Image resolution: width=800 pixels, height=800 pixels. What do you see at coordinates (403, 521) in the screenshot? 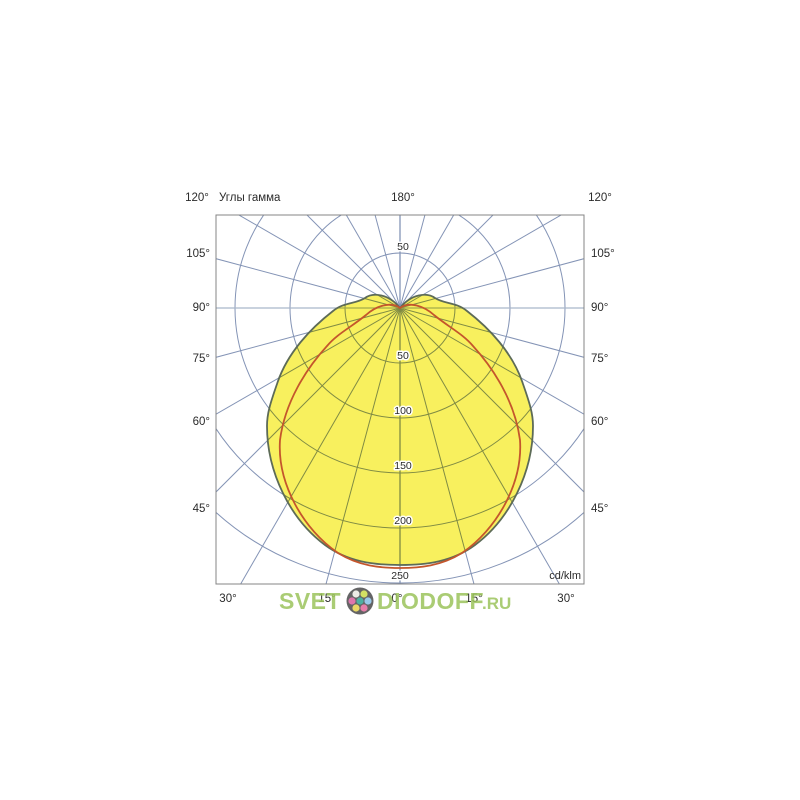
I see `ring-label-200: 200` at bounding box center [403, 521].